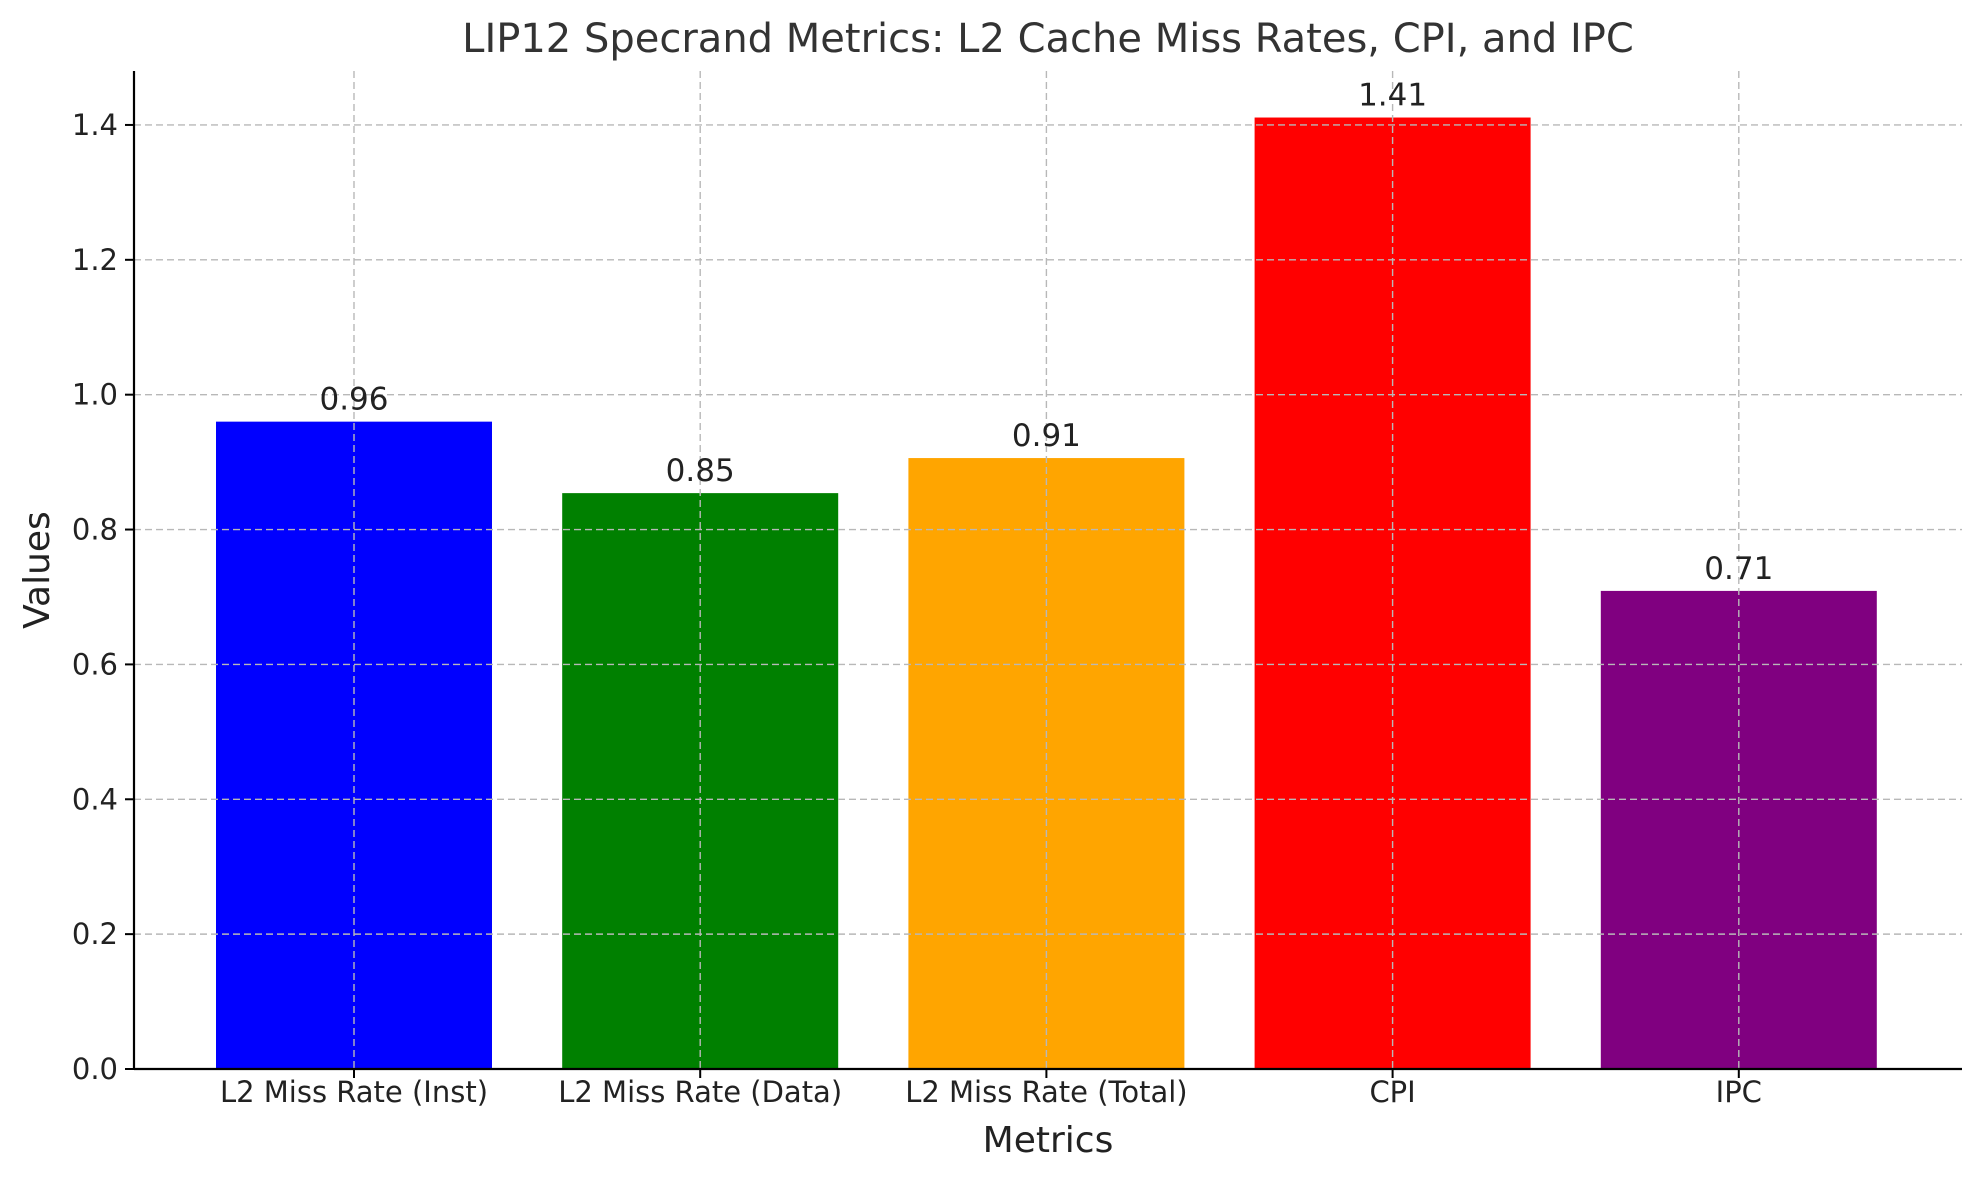  I want to click on y-tick-label: 0.2, so click(95, 934).